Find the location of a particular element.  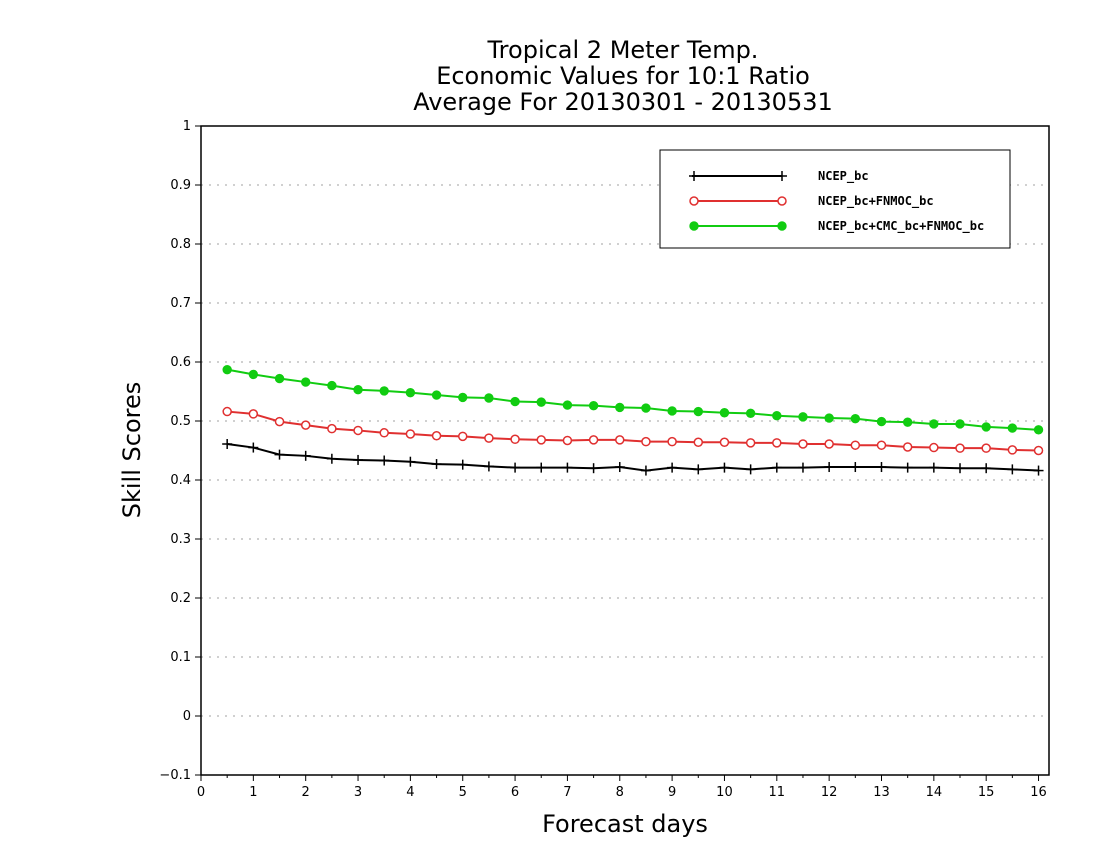

y-tick-label: −0.1 is located at coordinates (175, 775).